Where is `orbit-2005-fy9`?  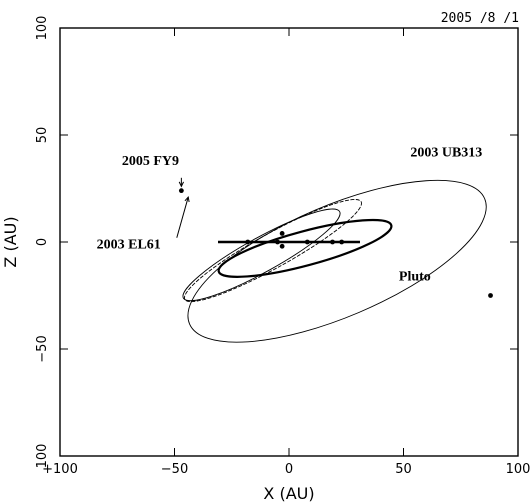 orbit-2005-fy9 is located at coordinates (273, 251).